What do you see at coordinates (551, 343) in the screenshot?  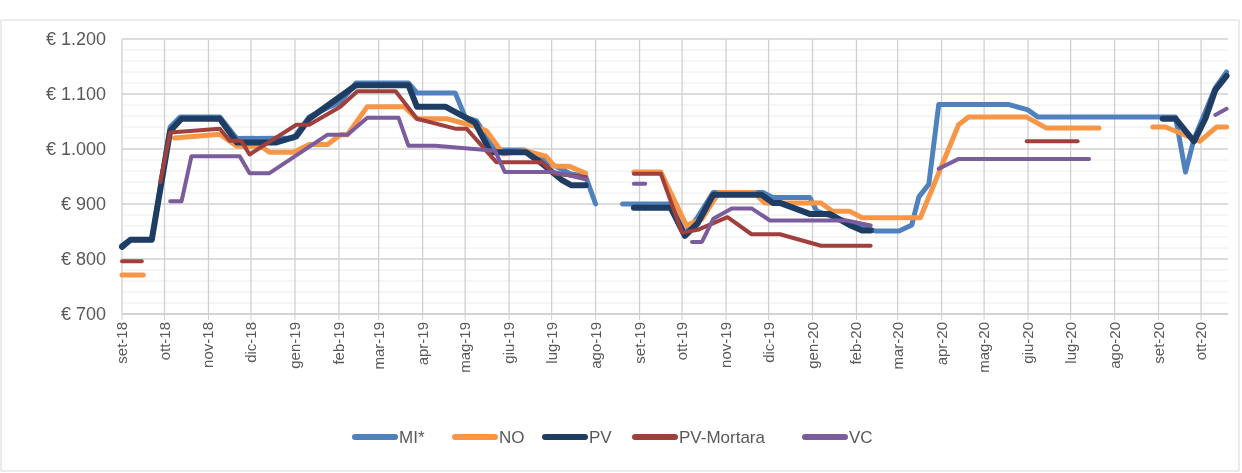 I see `x-tick-label: lug-19` at bounding box center [551, 343].